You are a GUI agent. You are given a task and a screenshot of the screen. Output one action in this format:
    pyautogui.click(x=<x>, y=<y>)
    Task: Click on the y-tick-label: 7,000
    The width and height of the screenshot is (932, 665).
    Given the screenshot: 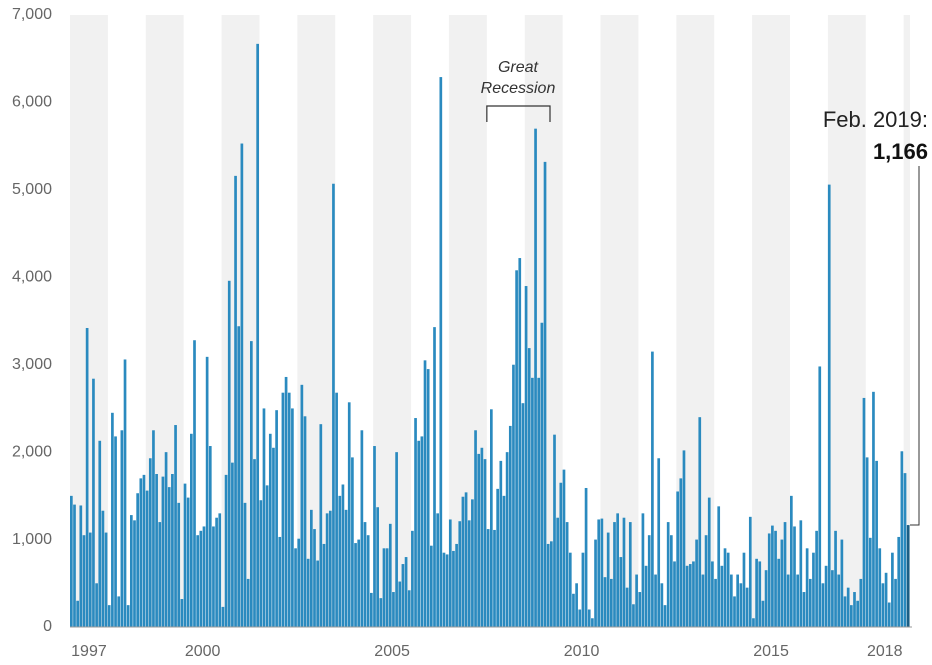 What is the action you would take?
    pyautogui.click(x=32, y=14)
    